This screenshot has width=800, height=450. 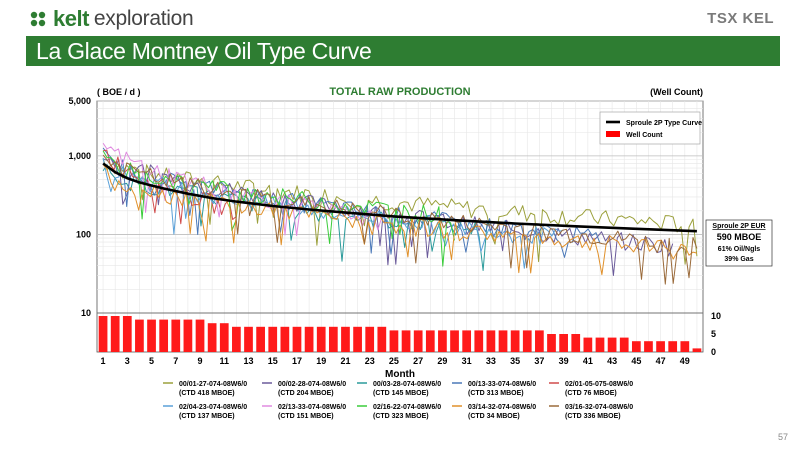 What do you see at coordinates (306, 416) in the screenshot?
I see `well-legend-ctd: (CTD 151 MBOE)` at bounding box center [306, 416].